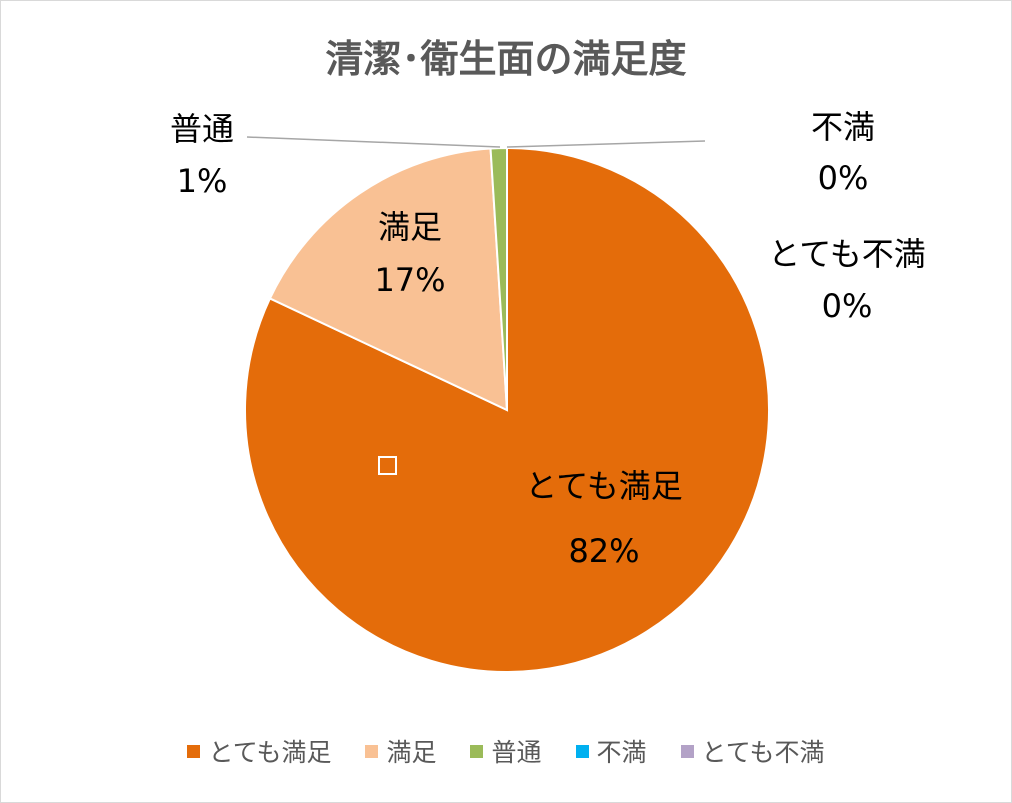 The height and width of the screenshot is (803, 1012). Describe the element at coordinates (843, 178) in the screenshot. I see `data-label-value-dissatisfied: 0%` at that location.